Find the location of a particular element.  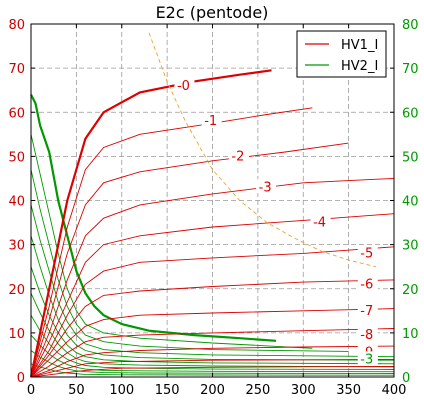

x-tick-label: 150 is located at coordinates (167, 390).